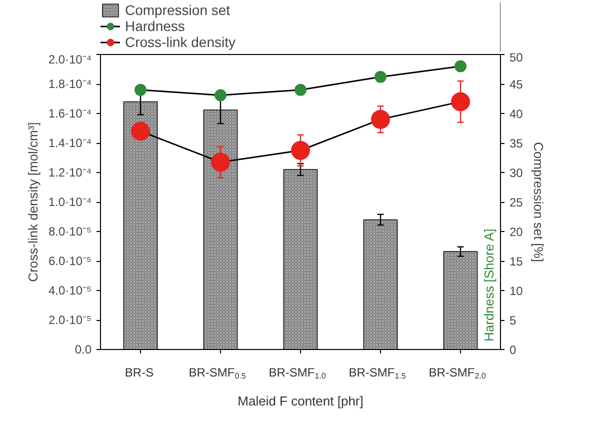 This screenshot has width=596, height=429. Describe the element at coordinates (155, 26) in the screenshot. I see `legend-label: Hardness` at that location.